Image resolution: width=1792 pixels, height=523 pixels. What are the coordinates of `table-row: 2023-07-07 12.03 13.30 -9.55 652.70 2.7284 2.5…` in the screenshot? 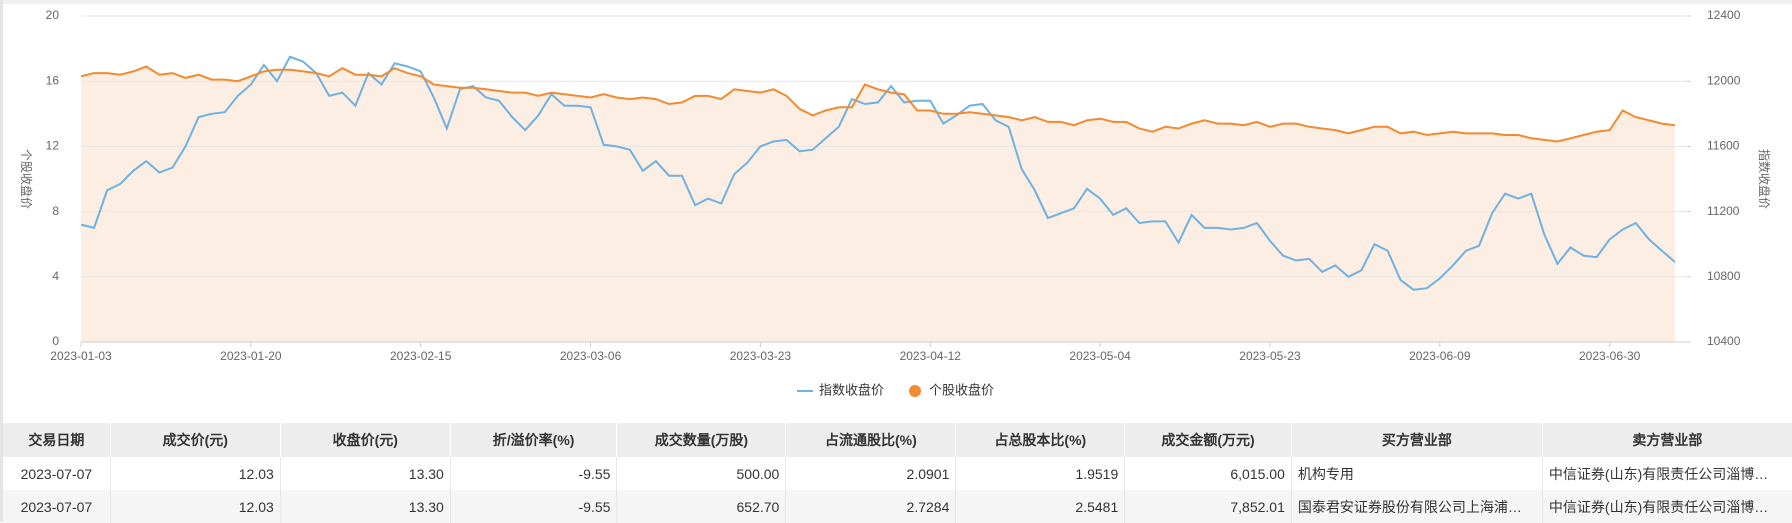 It's located at (897, 506).